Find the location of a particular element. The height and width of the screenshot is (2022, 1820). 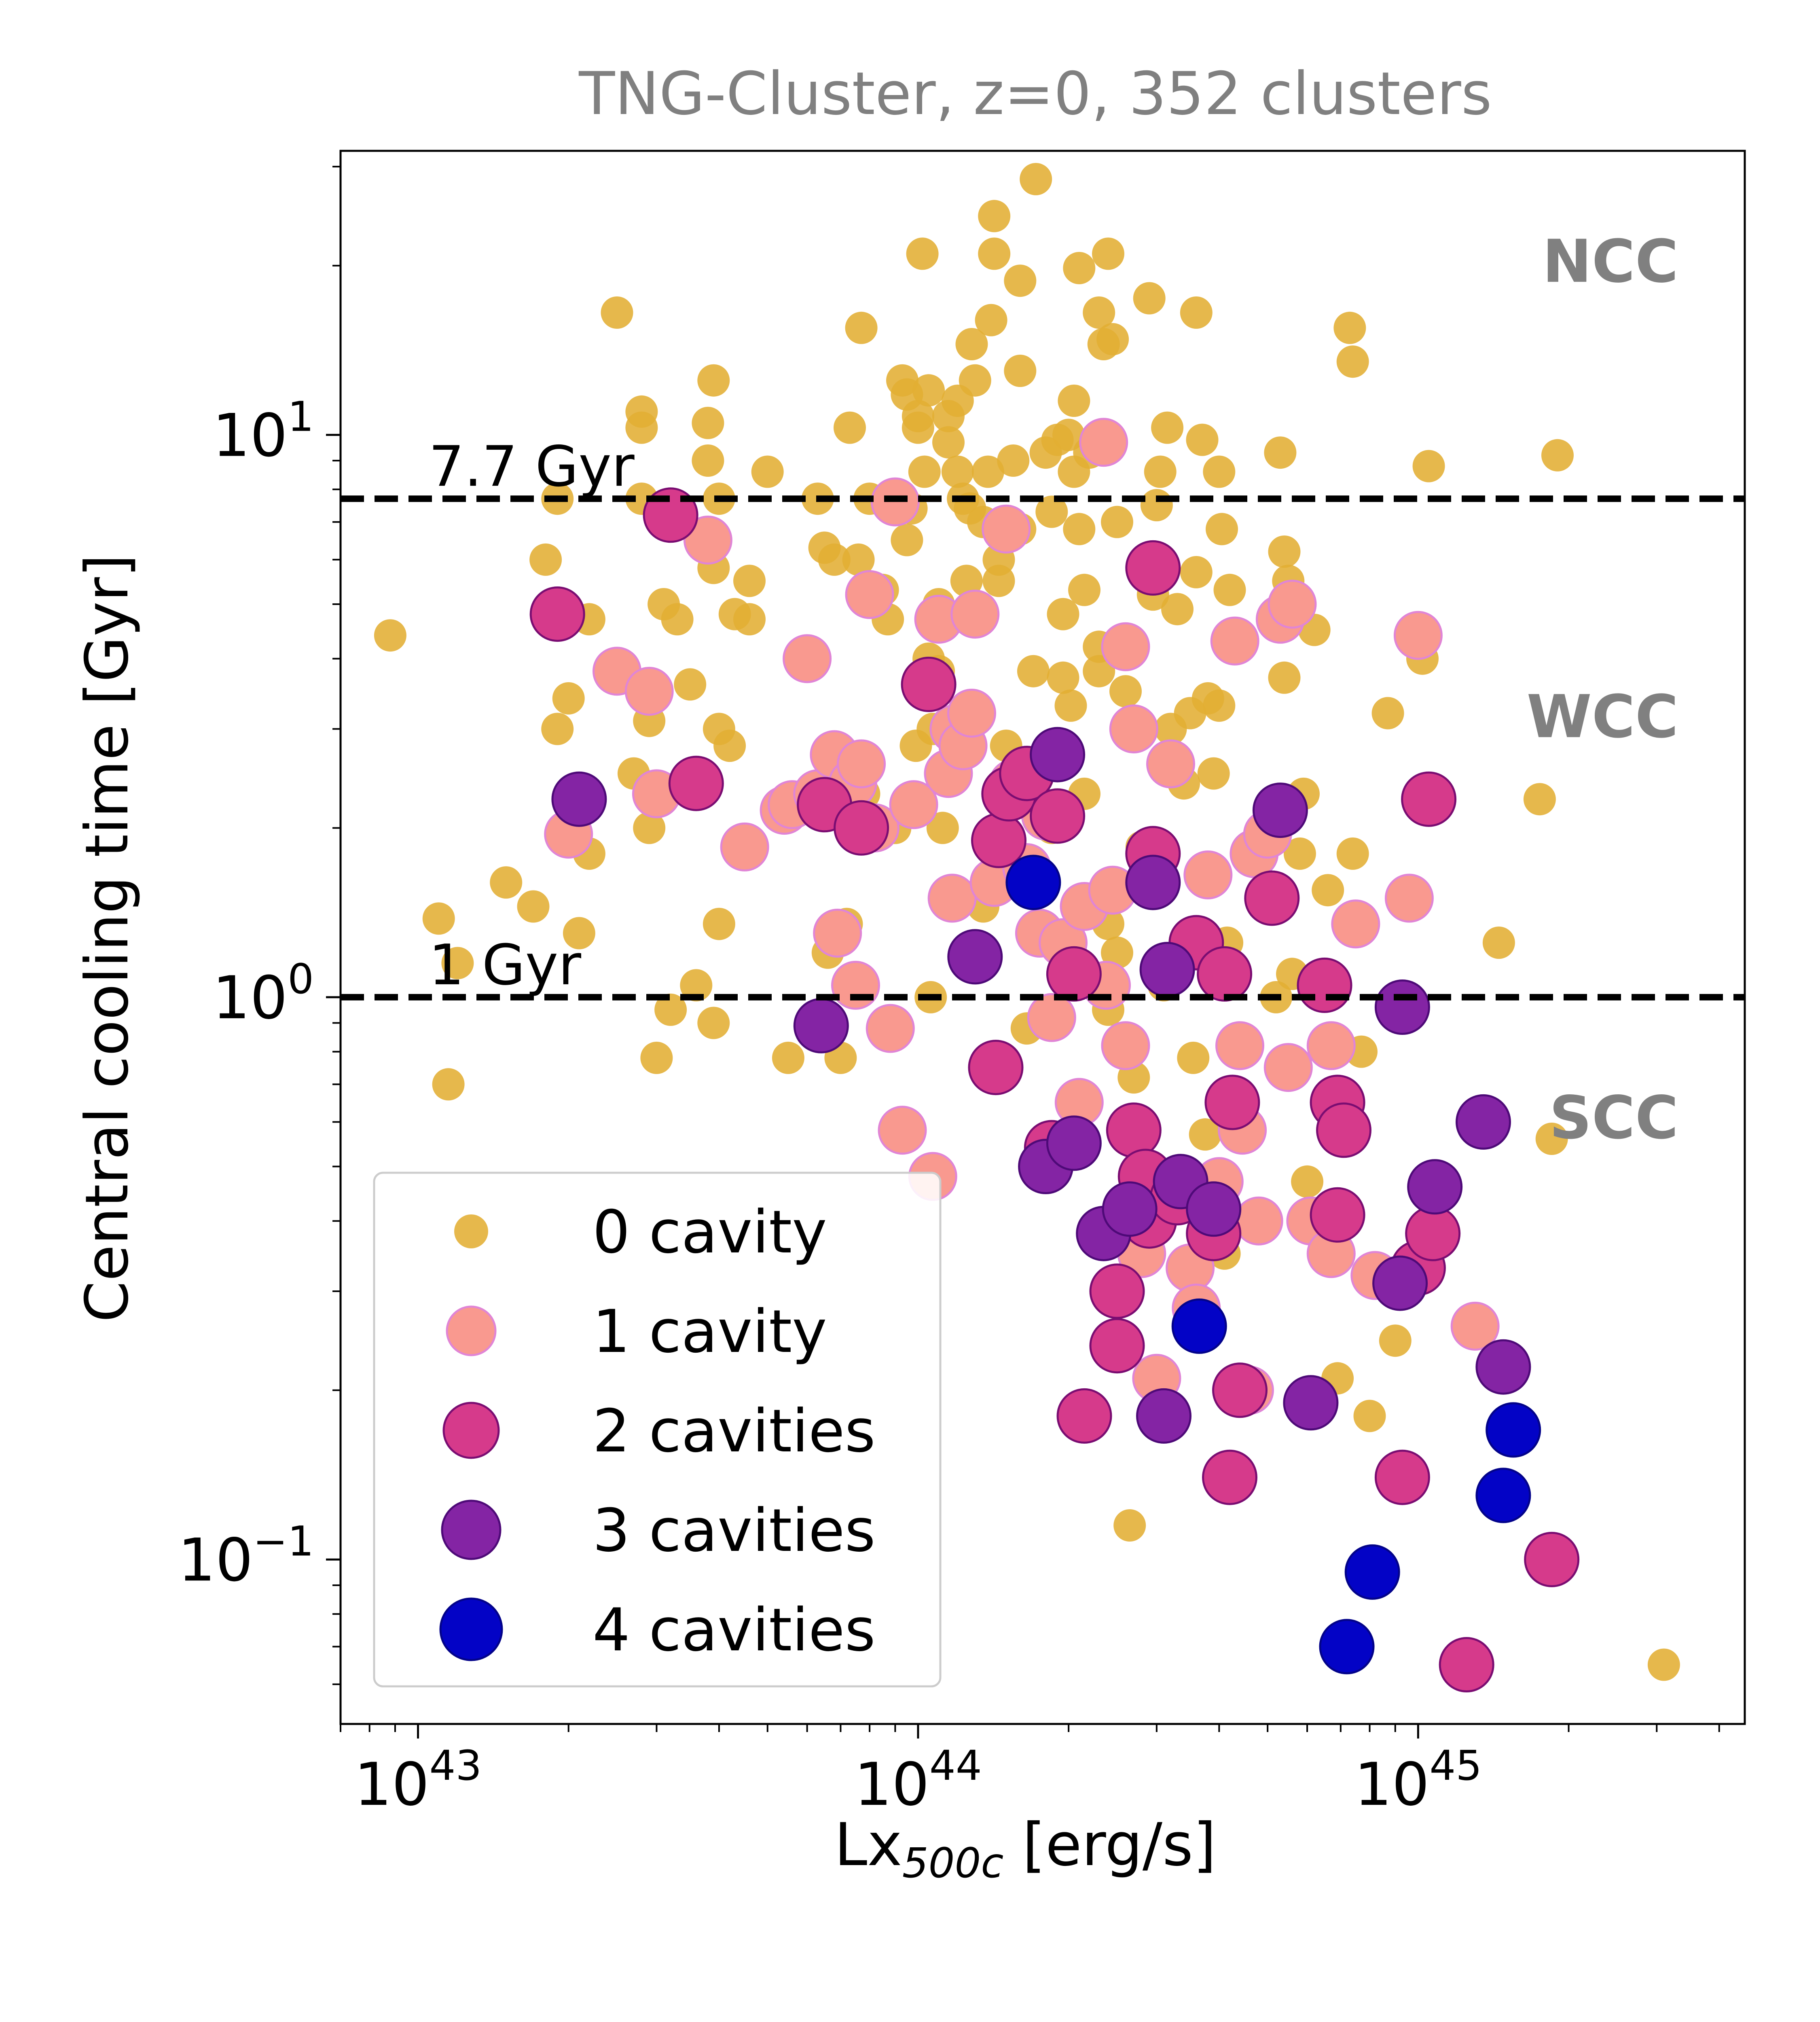

x-axis-label-tail: [erg/s] is located at coordinates (1109, 1844).